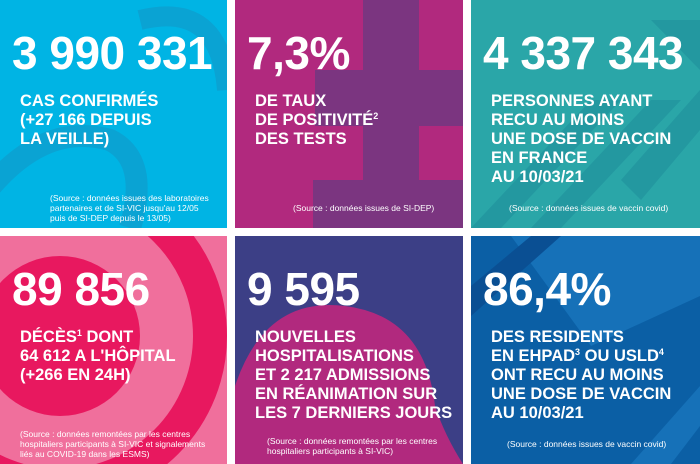 The height and width of the screenshot is (464, 700). What do you see at coordinates (48, 337) in the screenshot?
I see `label-line: DÉCÈS` at bounding box center [48, 337].